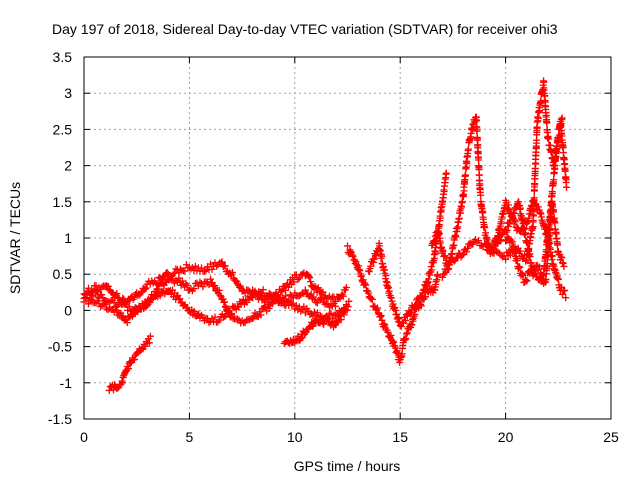 This screenshot has height=480, width=640. I want to click on y-tick-label: -1, so click(66, 383).